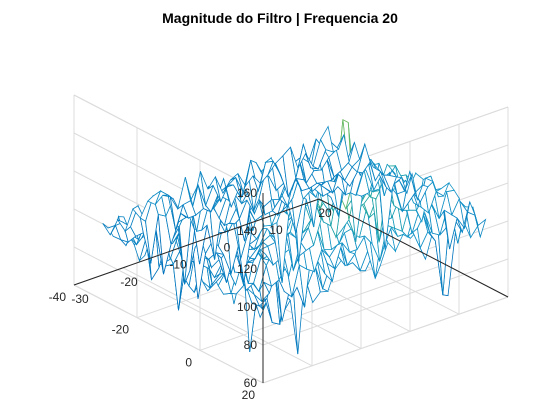  What do you see at coordinates (247, 193) in the screenshot?
I see `z-tick-label: 160` at bounding box center [247, 193].